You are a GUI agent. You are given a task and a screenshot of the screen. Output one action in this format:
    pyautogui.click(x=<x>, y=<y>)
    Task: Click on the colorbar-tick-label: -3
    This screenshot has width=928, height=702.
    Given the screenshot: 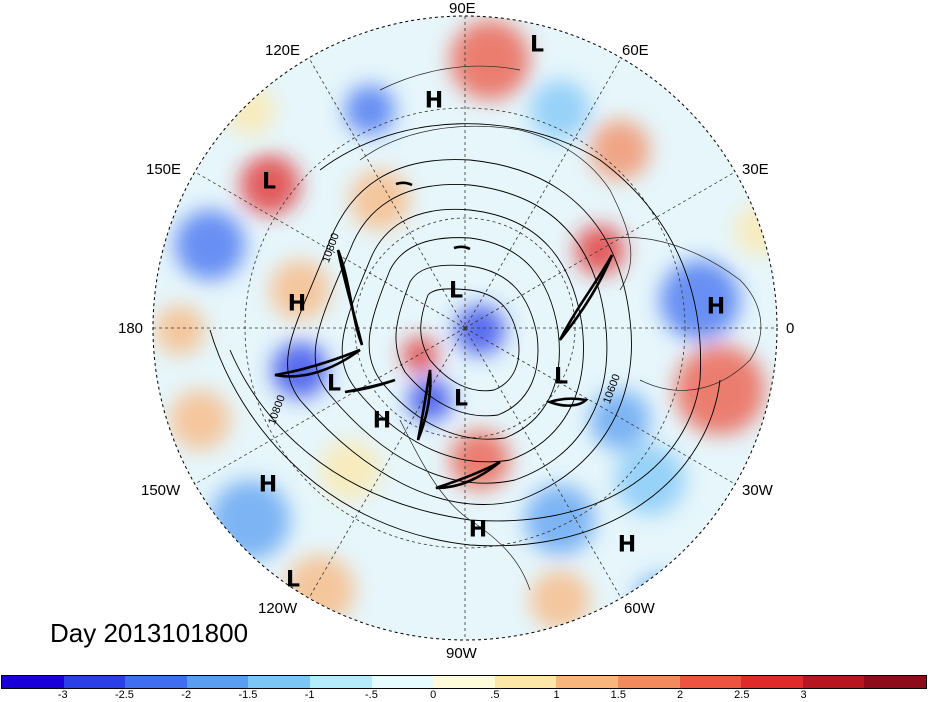 What is the action you would take?
    pyautogui.click(x=62, y=695)
    